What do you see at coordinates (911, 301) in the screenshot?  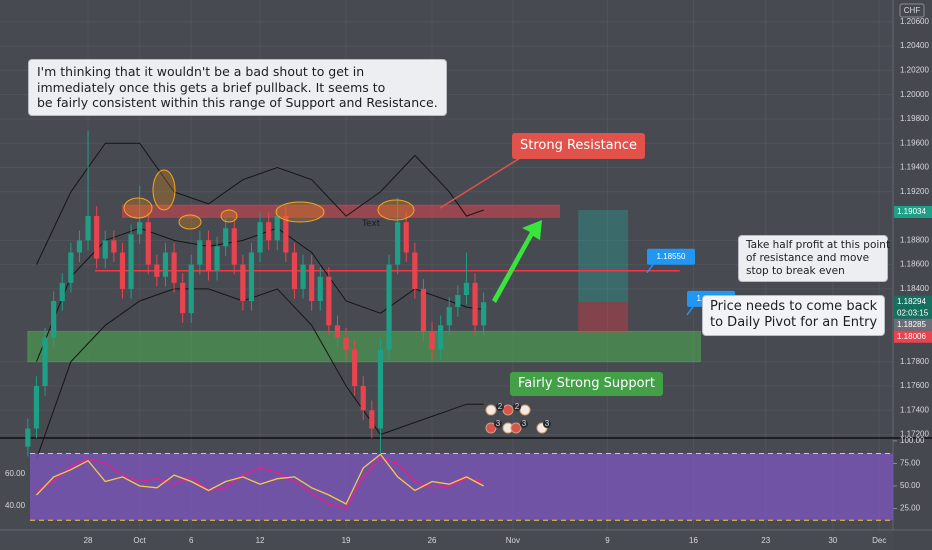 I see `price-label: 1.18294` at bounding box center [911, 301].